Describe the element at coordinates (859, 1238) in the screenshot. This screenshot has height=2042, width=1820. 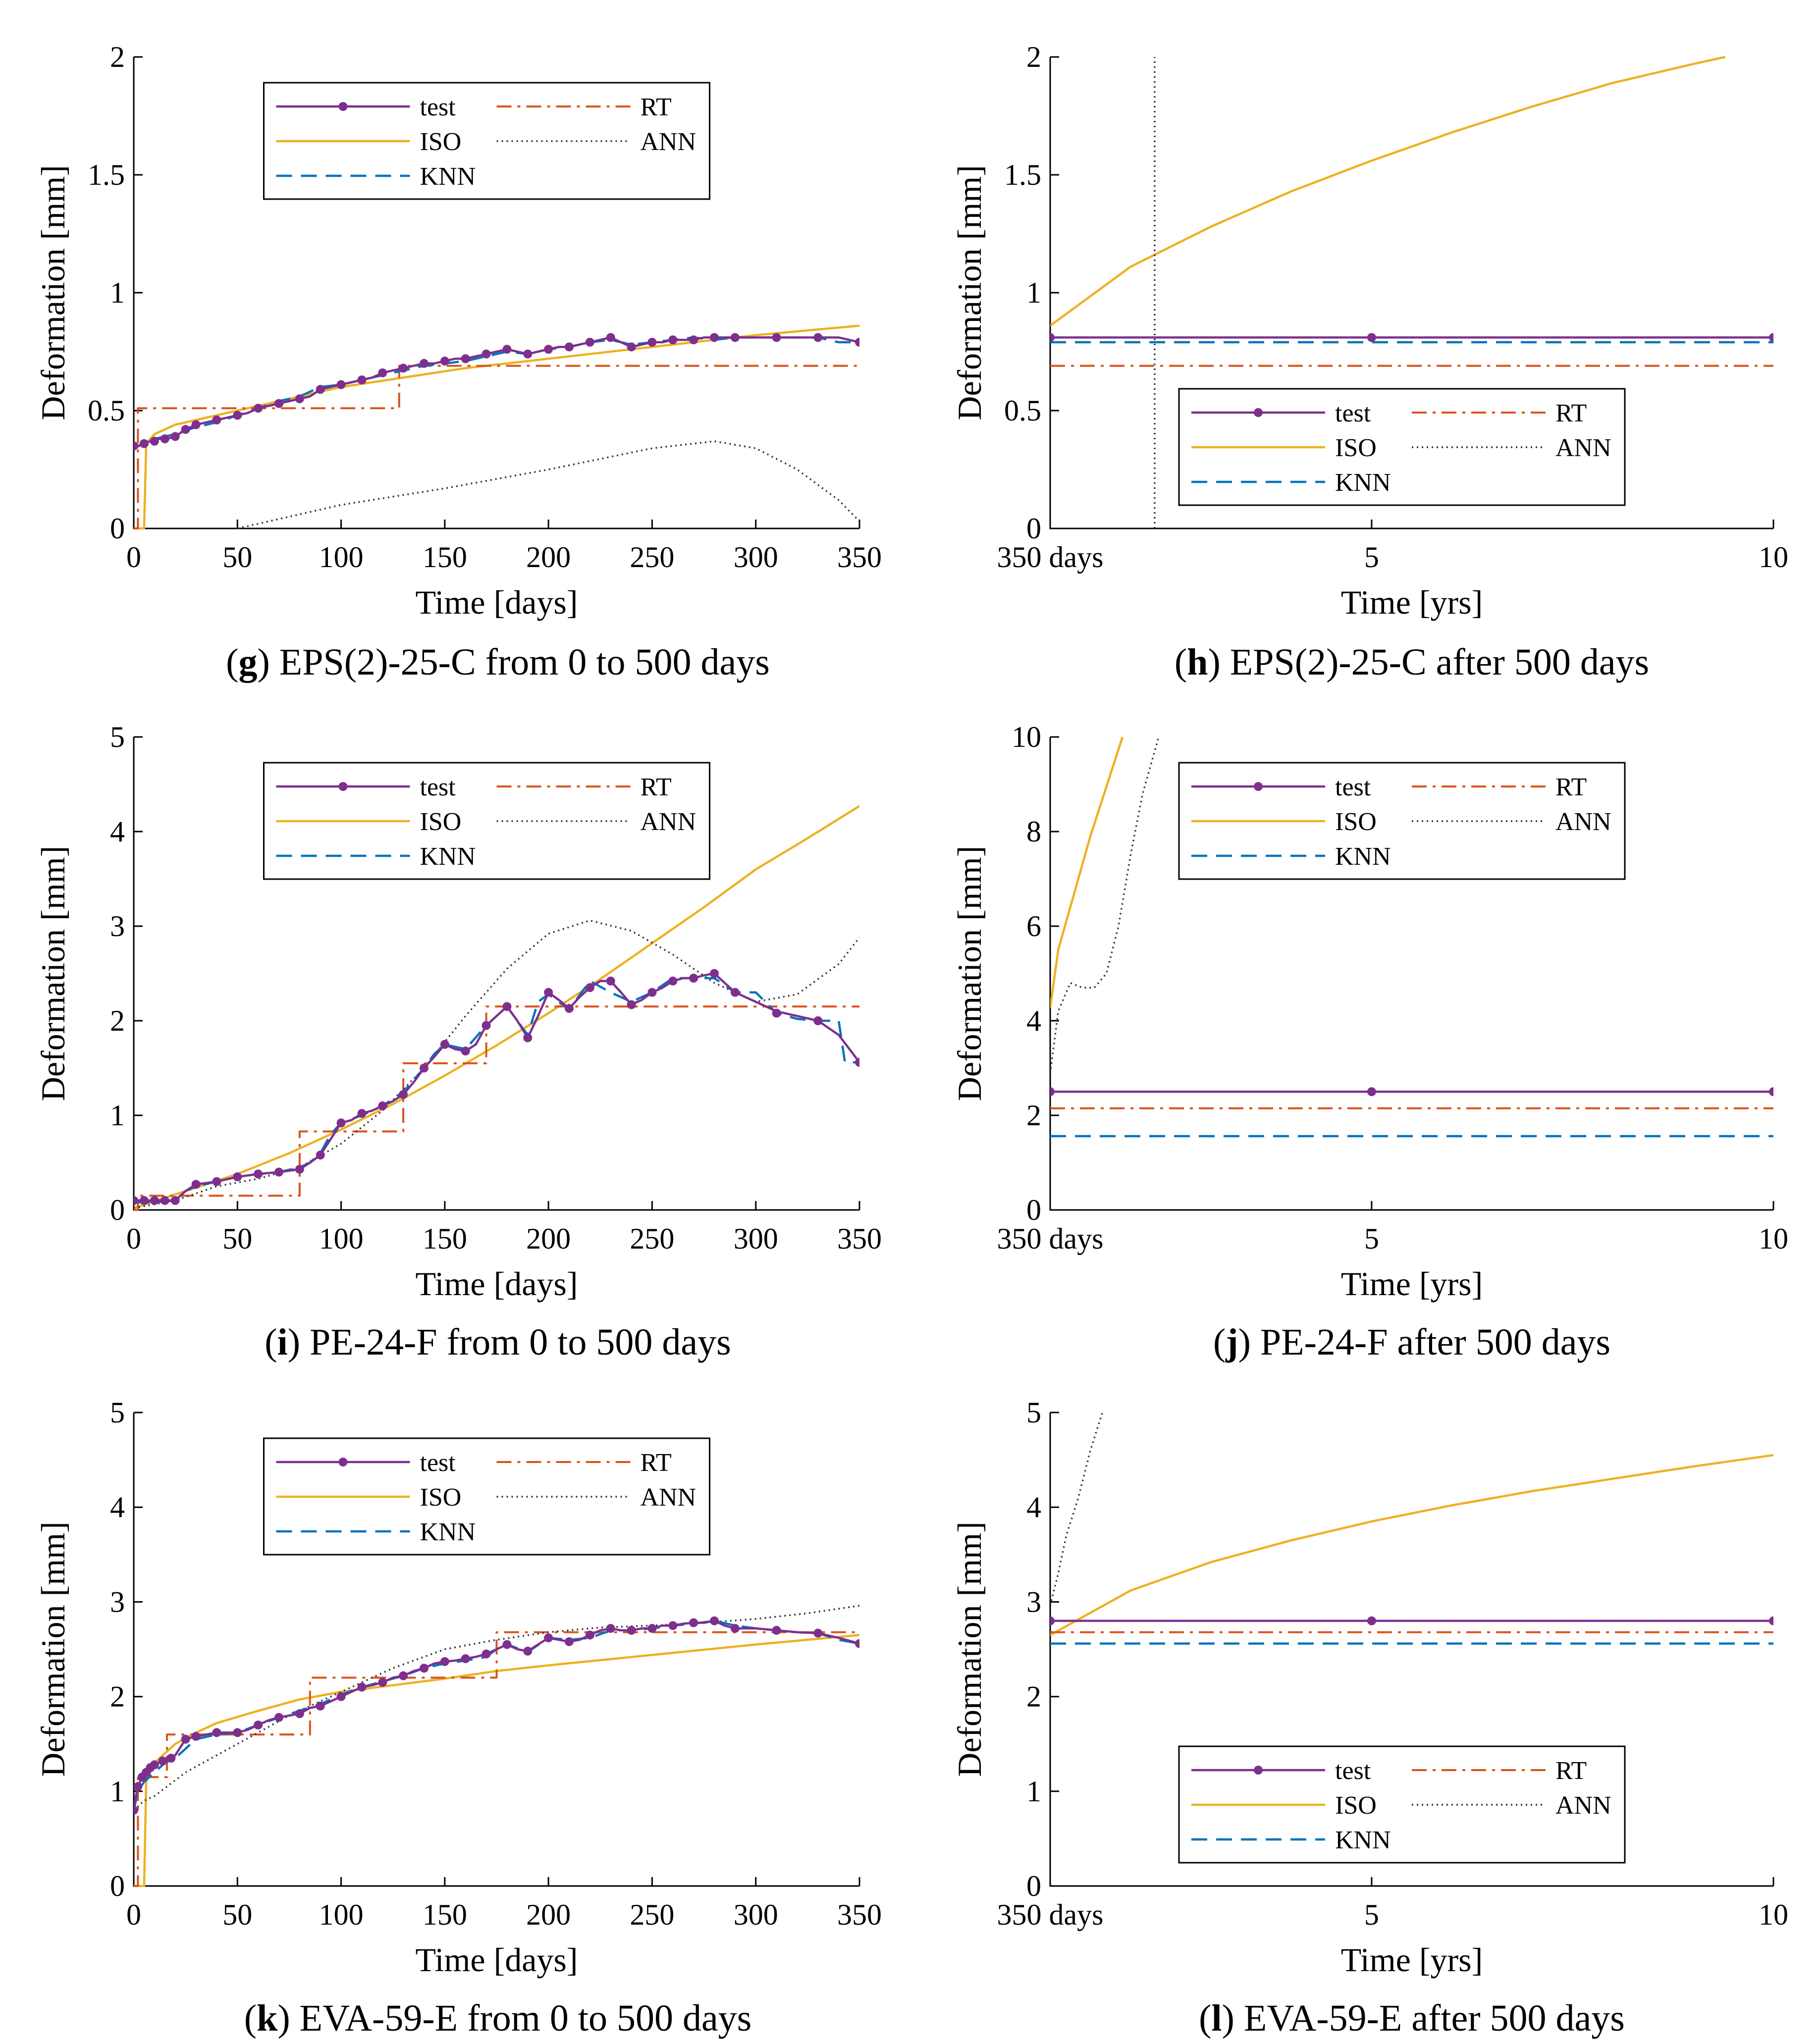
I see `x-tick-label: 350` at that location.